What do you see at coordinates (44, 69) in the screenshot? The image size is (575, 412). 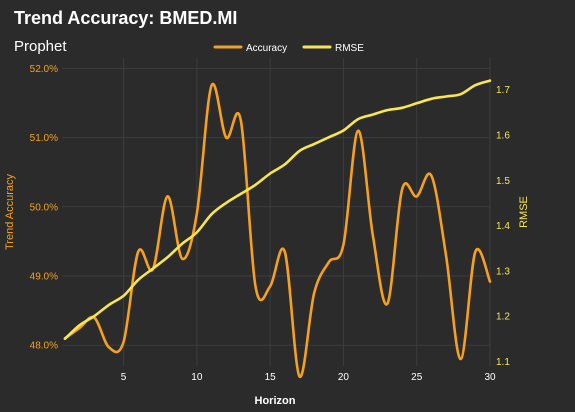 I see `y-left-tick-label: 52.0%` at bounding box center [44, 69].